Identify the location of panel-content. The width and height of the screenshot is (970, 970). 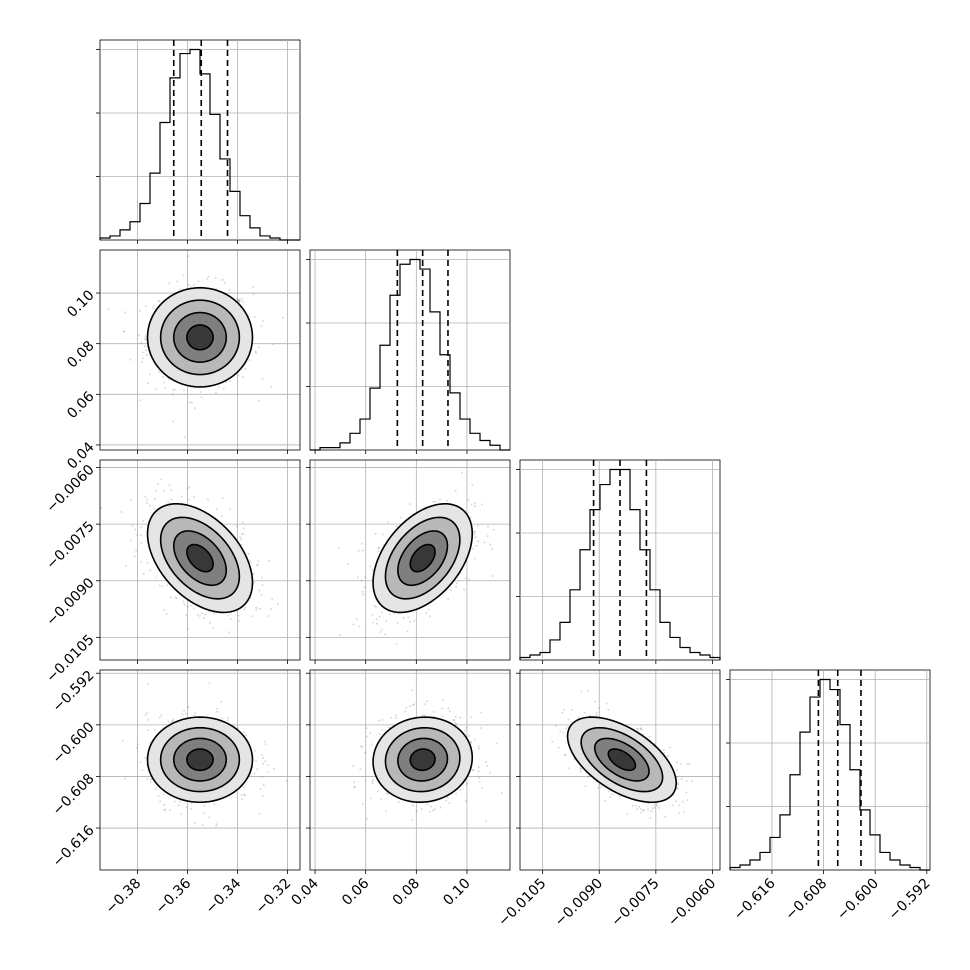
(200, 560).